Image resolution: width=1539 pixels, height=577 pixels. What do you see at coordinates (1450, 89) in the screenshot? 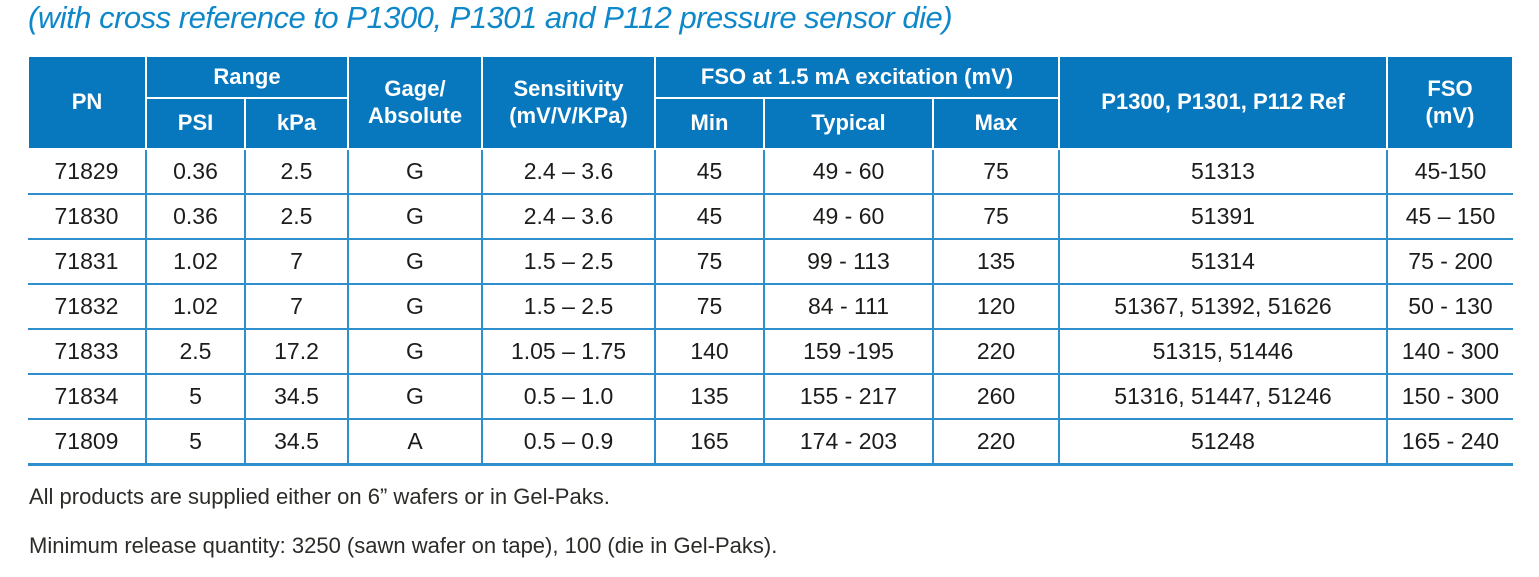
I see `col-header-fso-line1: FSO` at bounding box center [1450, 89].